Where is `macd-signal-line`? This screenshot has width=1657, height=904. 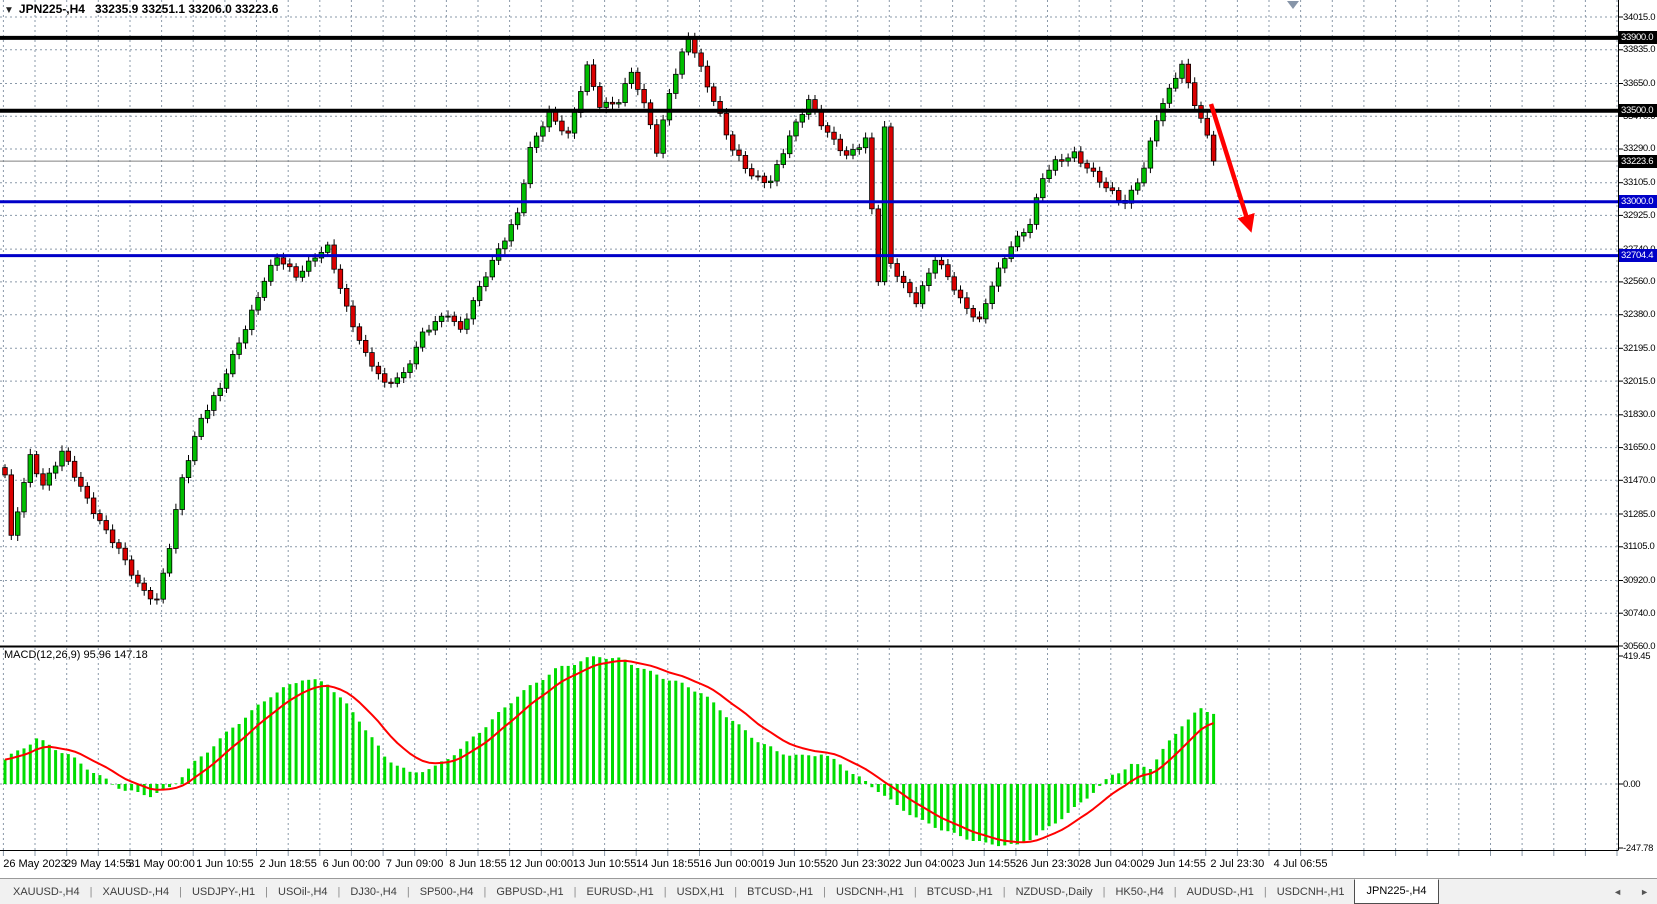 macd-signal-line is located at coordinates (609, 751).